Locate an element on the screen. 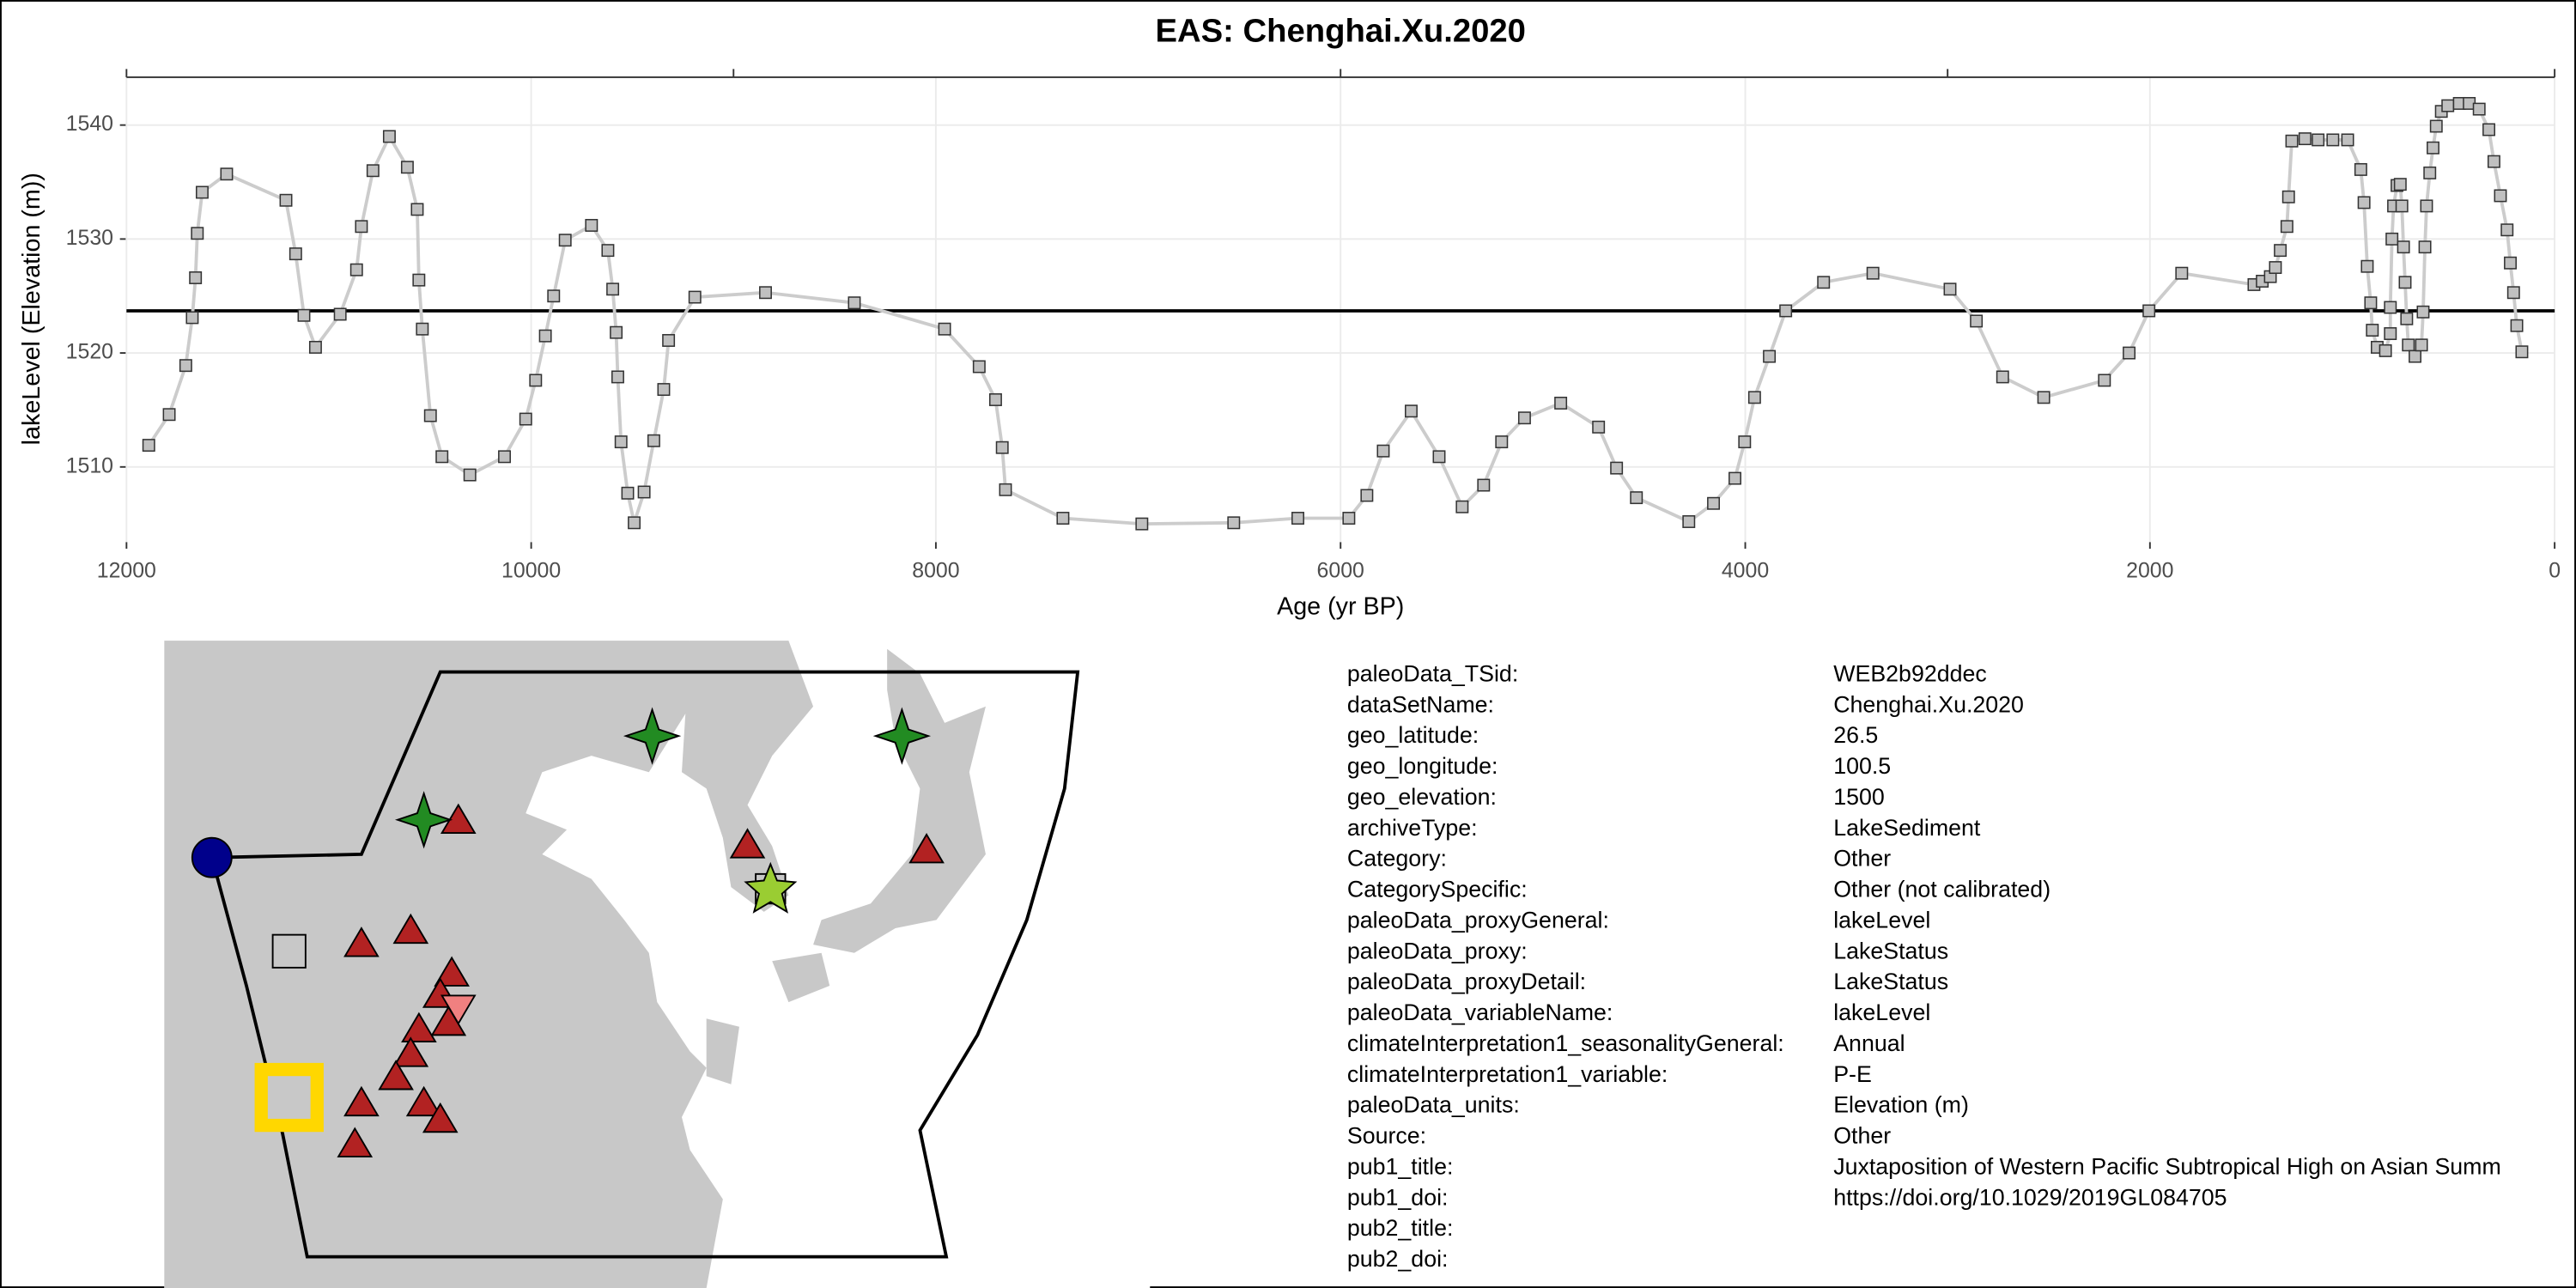 Image resolution: width=2576 pixels, height=1288 pixels. meta-key: Category: is located at coordinates (1397, 859).